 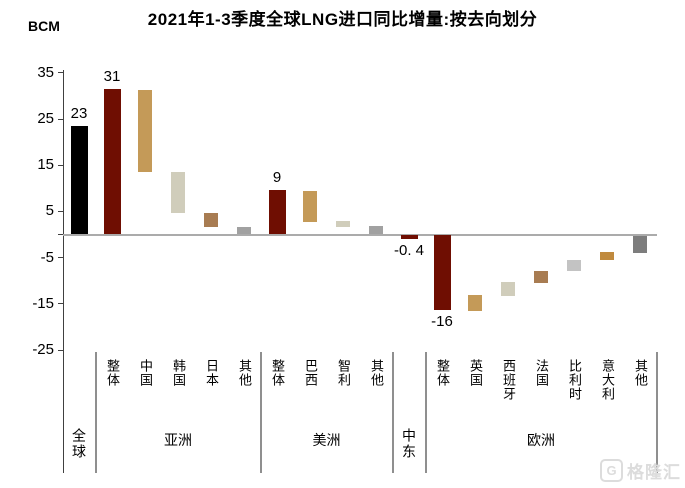 I want to click on y-axis-tick-label: 25, so click(x=45, y=118).